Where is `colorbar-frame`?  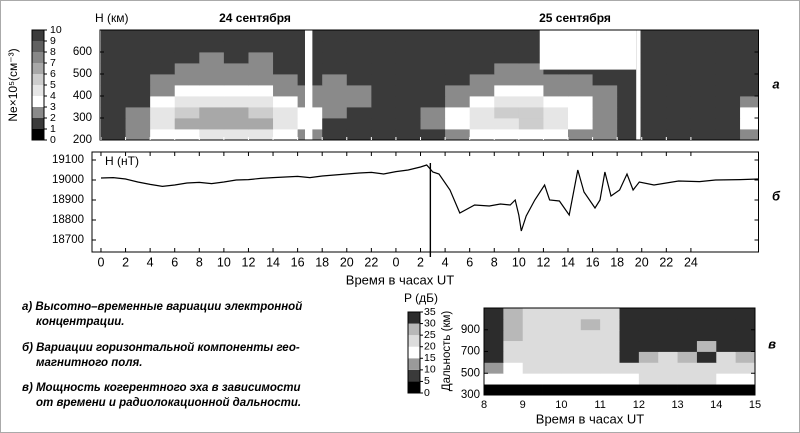 colorbar-frame is located at coordinates (414, 352).